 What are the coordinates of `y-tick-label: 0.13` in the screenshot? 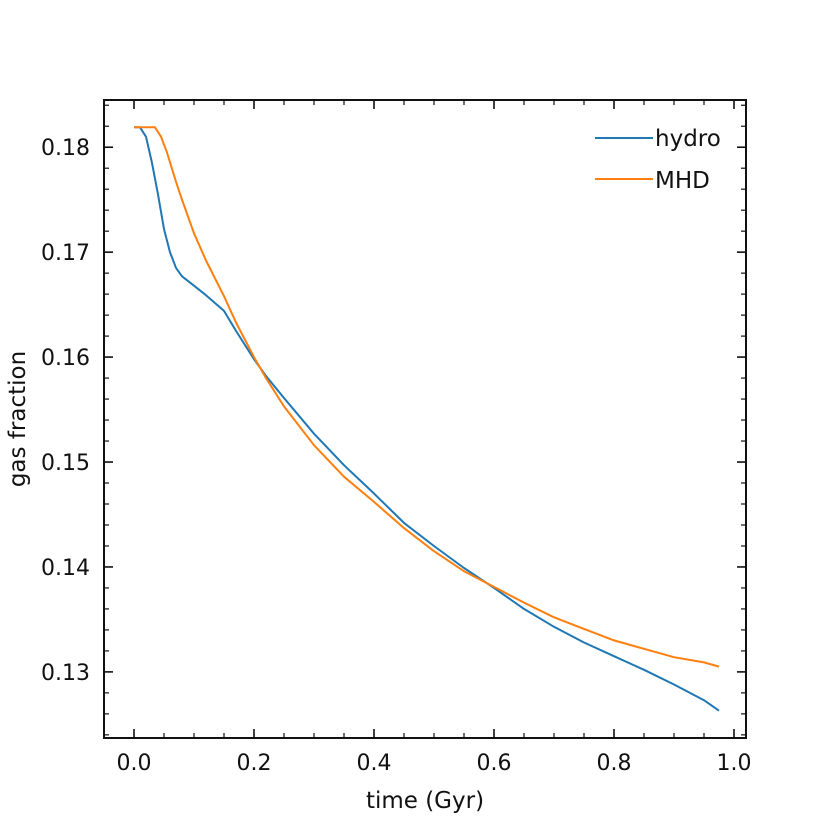 It's located at (65, 673).